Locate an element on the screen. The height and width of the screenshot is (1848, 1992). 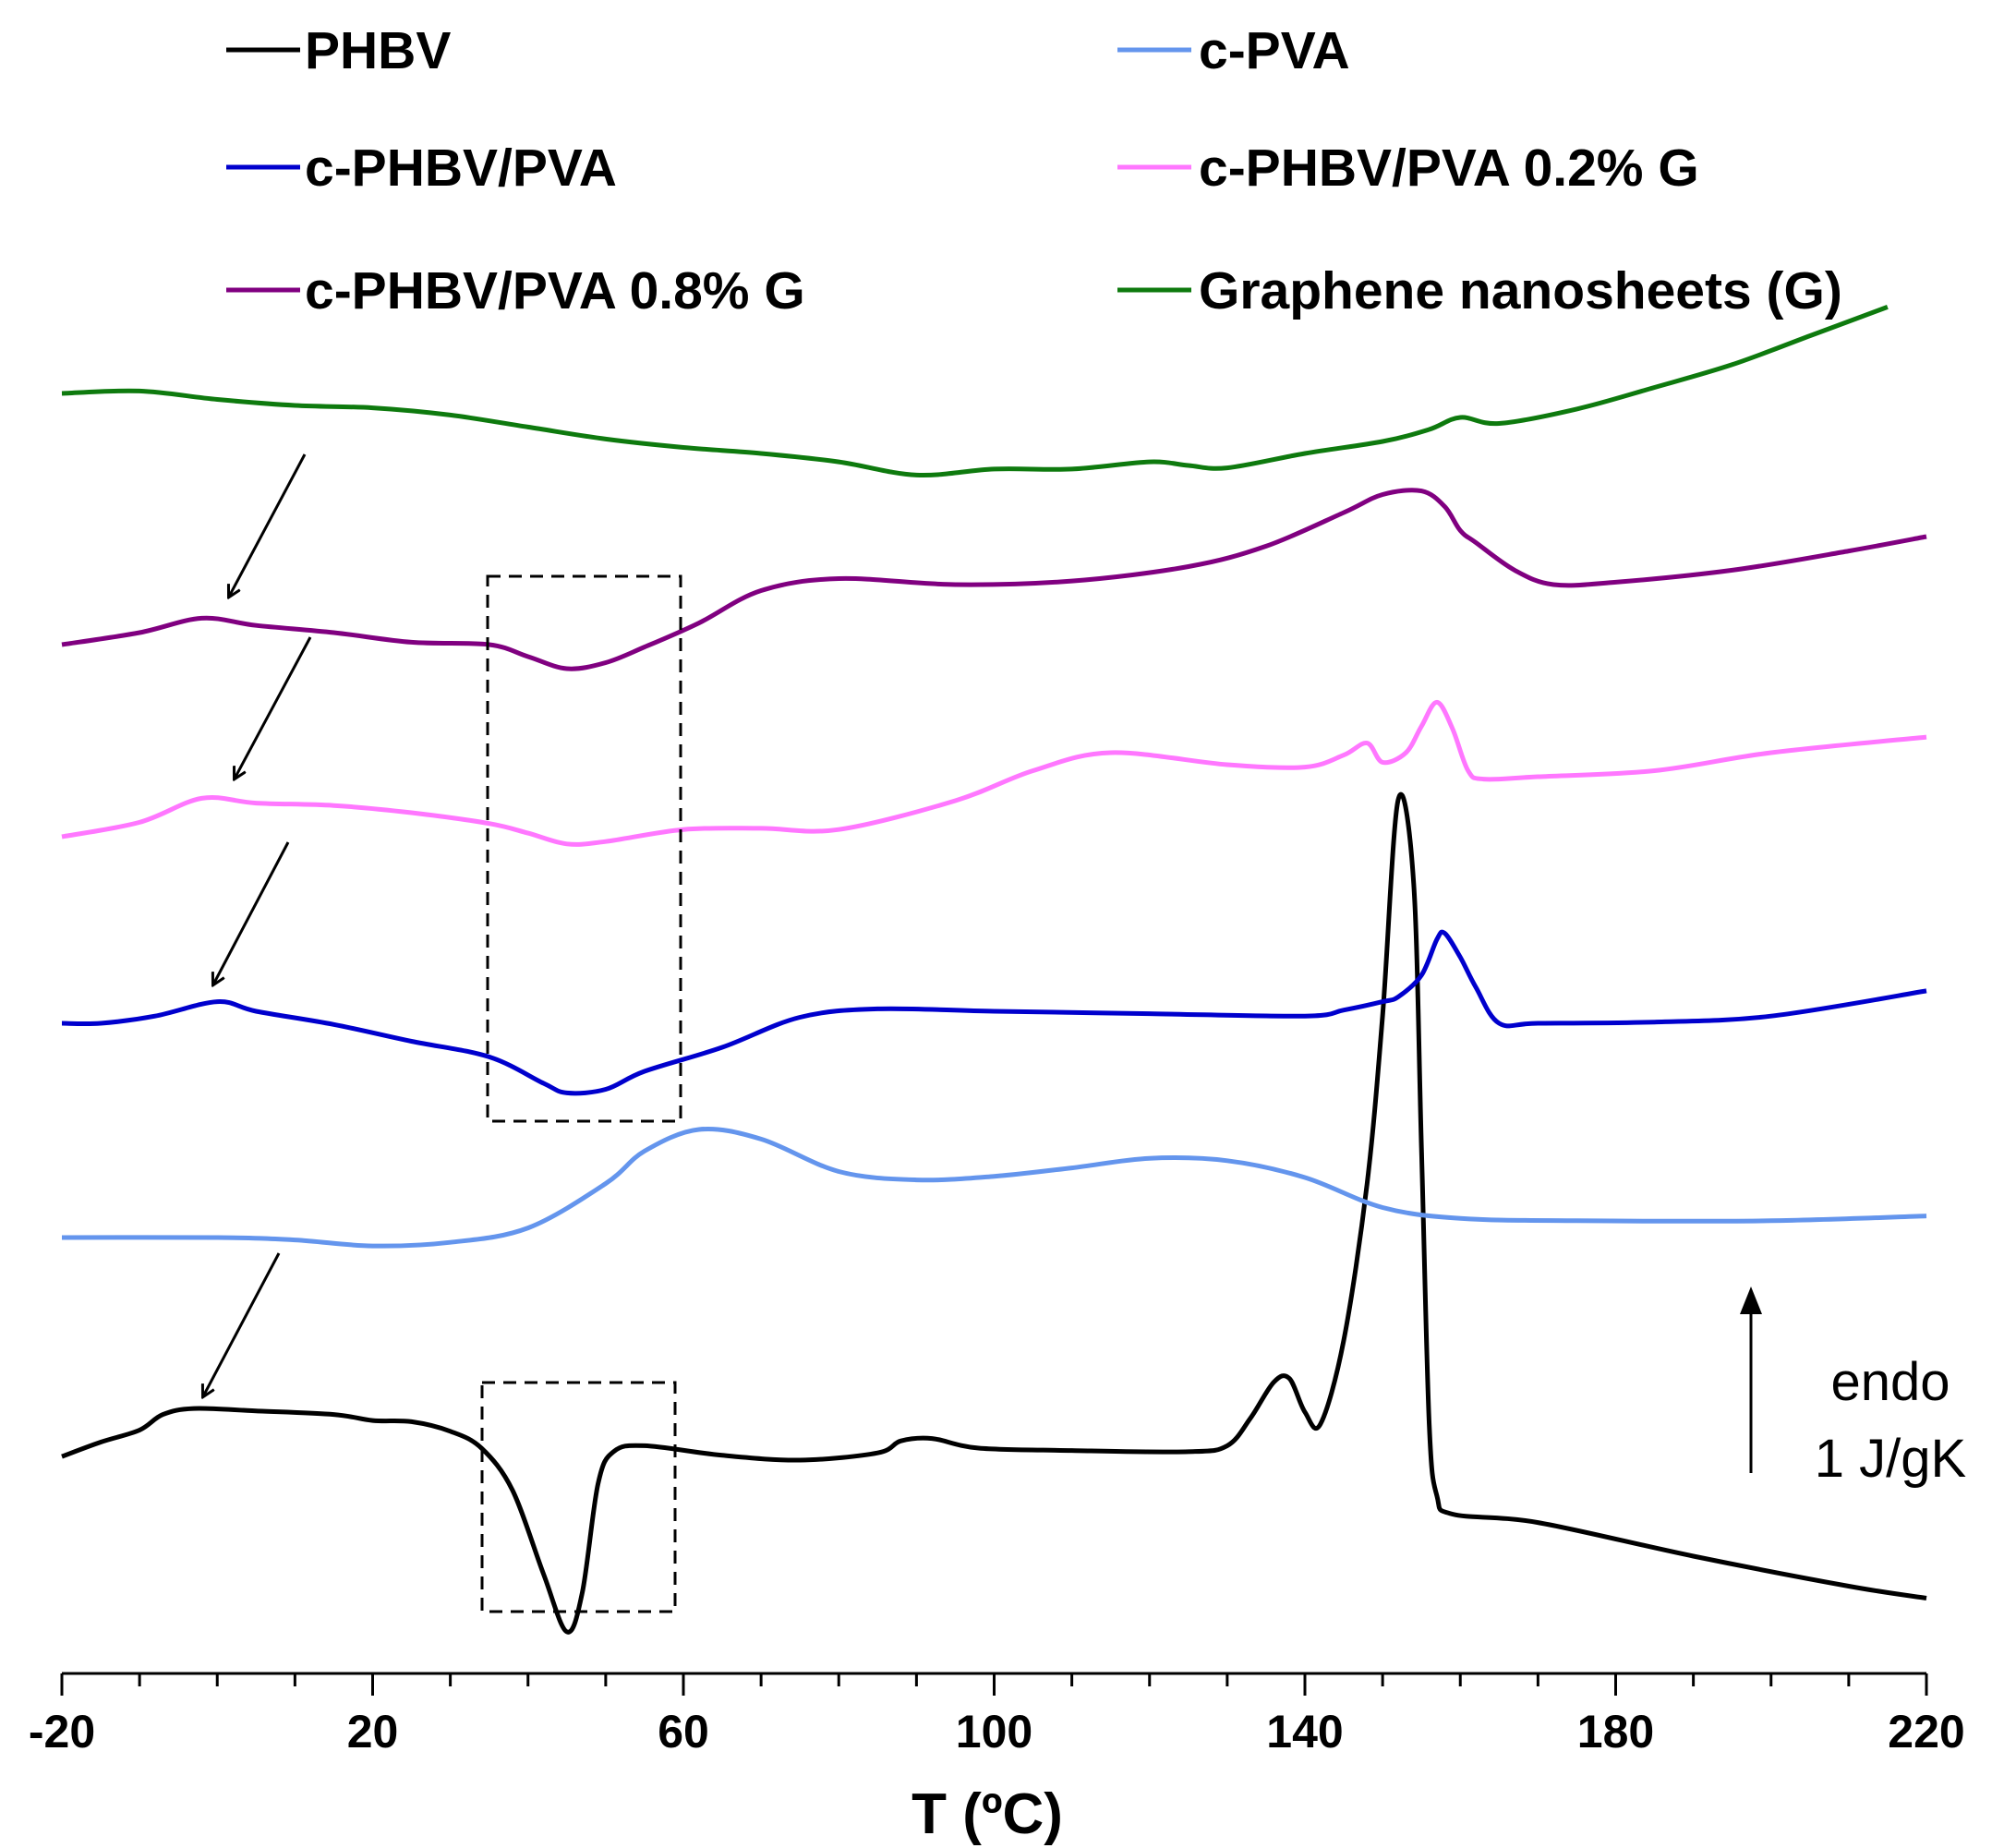
series-line-c-phbv-pva is located at coordinates (994, 1013).